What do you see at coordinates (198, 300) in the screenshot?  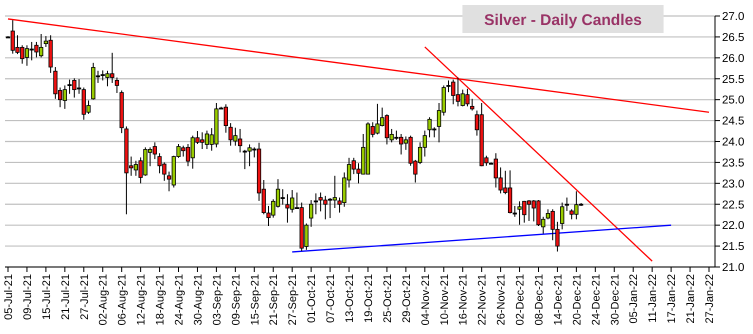 I see `x-tick-label: 30-Aug-21` at bounding box center [198, 300].